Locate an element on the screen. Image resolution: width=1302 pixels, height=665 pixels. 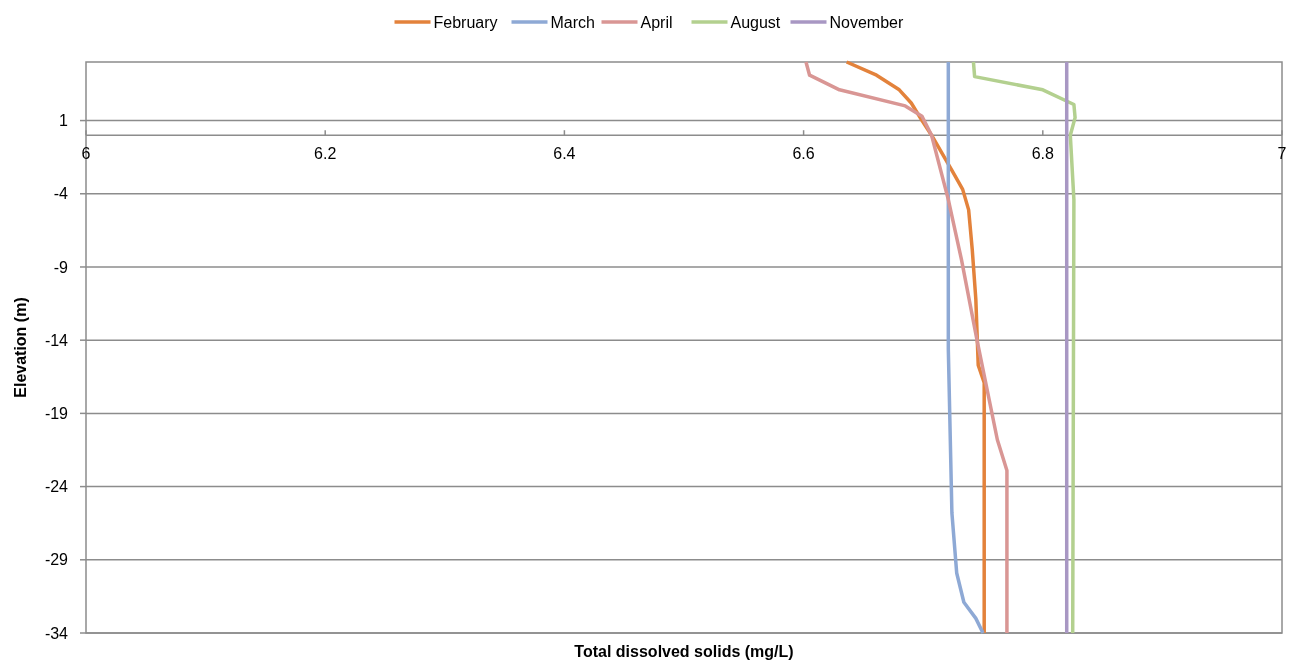
legend-label: April is located at coordinates (656, 22).